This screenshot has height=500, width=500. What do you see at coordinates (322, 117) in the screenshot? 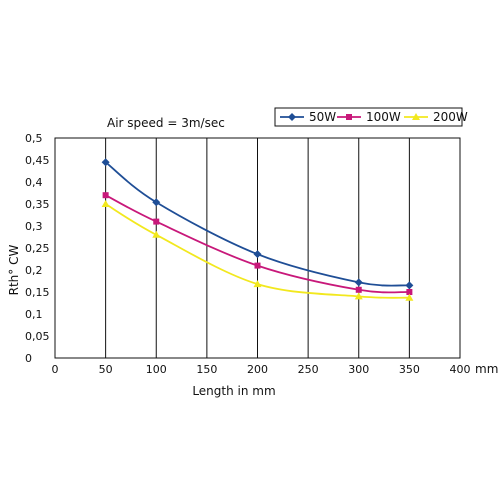
I see `legend-label-50W: 50W` at bounding box center [322, 117].